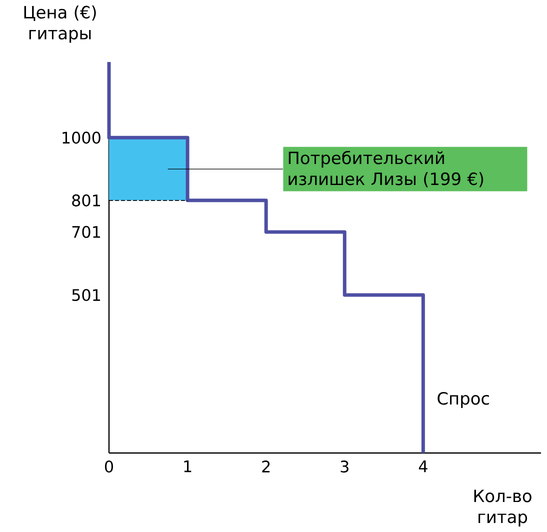  What do you see at coordinates (109, 466) in the screenshot?
I see `x-tick-label: 0` at bounding box center [109, 466].